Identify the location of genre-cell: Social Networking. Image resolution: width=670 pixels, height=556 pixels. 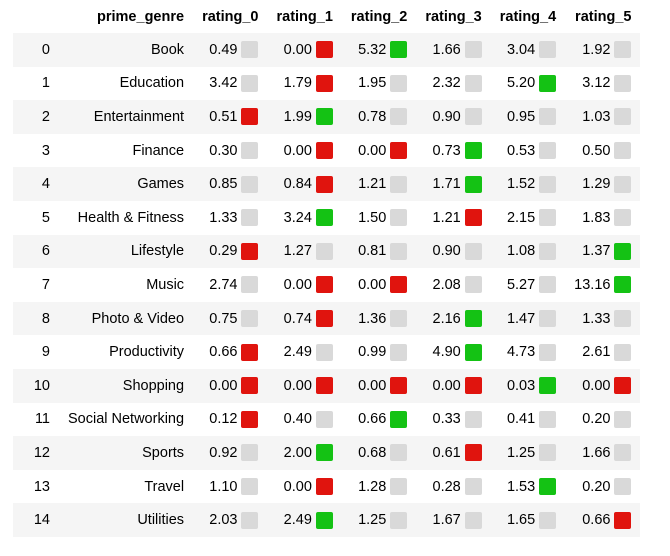
(126, 419).